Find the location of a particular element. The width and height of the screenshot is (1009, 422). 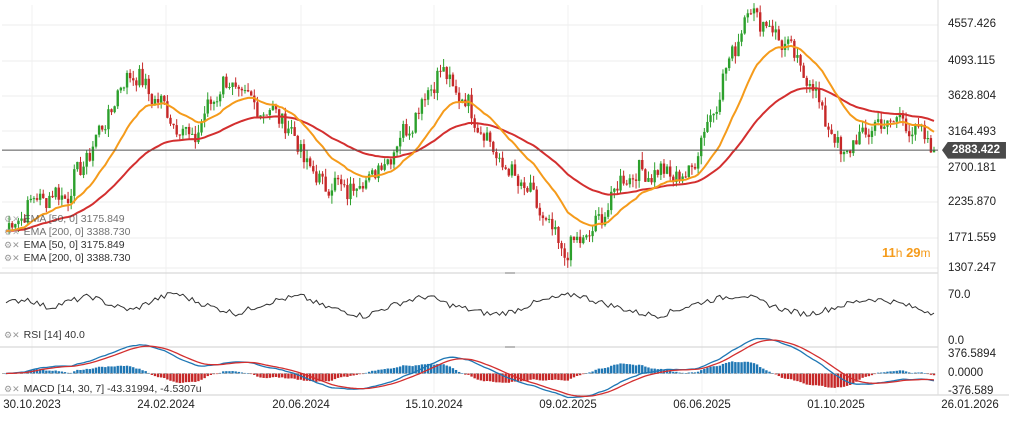

x-tick-label: 09.02.2025 is located at coordinates (568, 405).